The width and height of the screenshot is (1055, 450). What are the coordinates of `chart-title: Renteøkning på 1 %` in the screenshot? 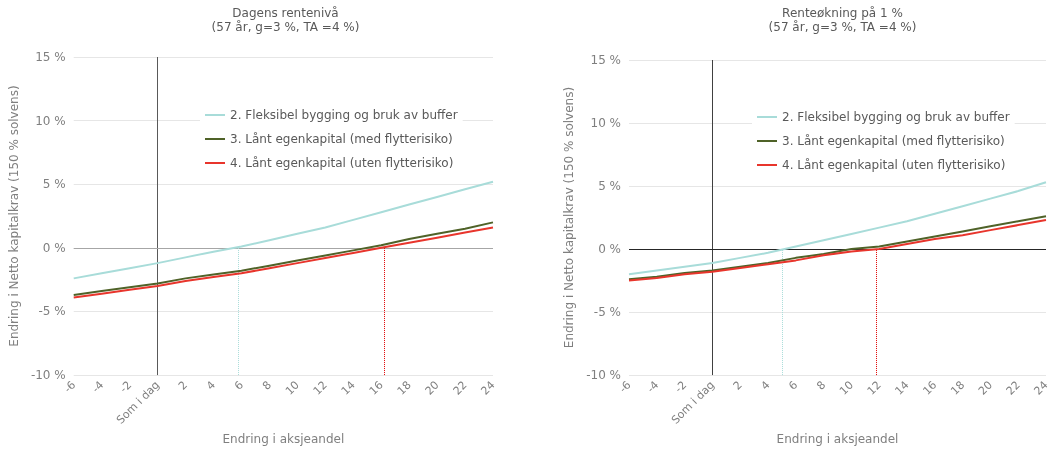 It's located at (842, 13).